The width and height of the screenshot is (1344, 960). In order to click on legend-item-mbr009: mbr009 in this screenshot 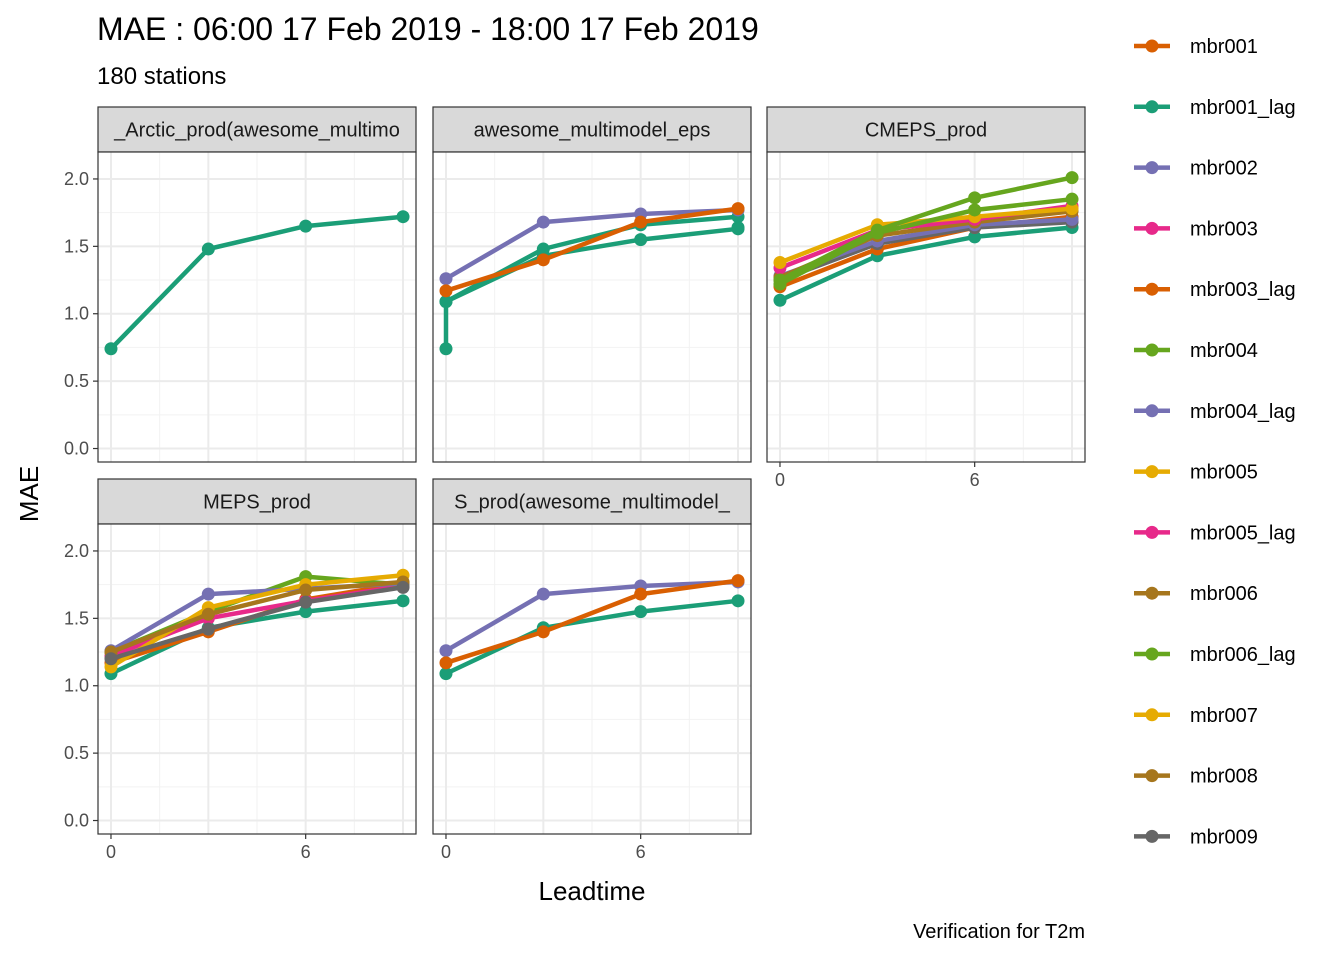, I will do `click(1196, 837)`.